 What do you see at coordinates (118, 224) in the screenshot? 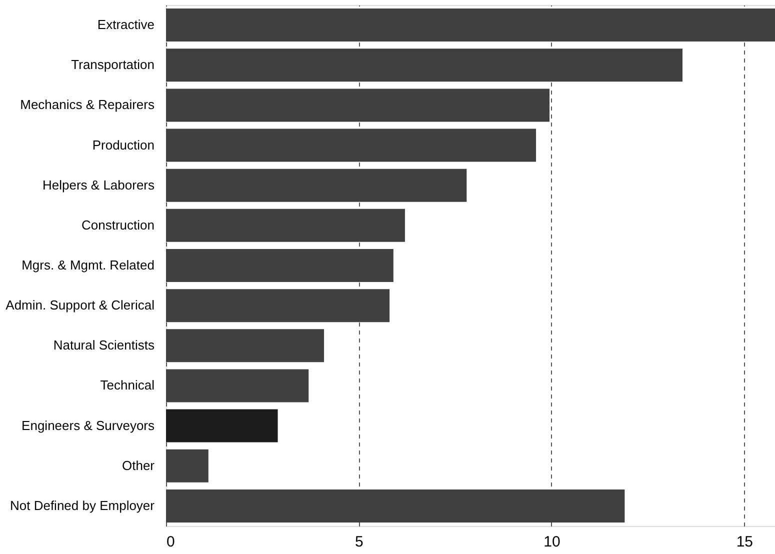
I see `y-tick-label: Construction` at bounding box center [118, 224].